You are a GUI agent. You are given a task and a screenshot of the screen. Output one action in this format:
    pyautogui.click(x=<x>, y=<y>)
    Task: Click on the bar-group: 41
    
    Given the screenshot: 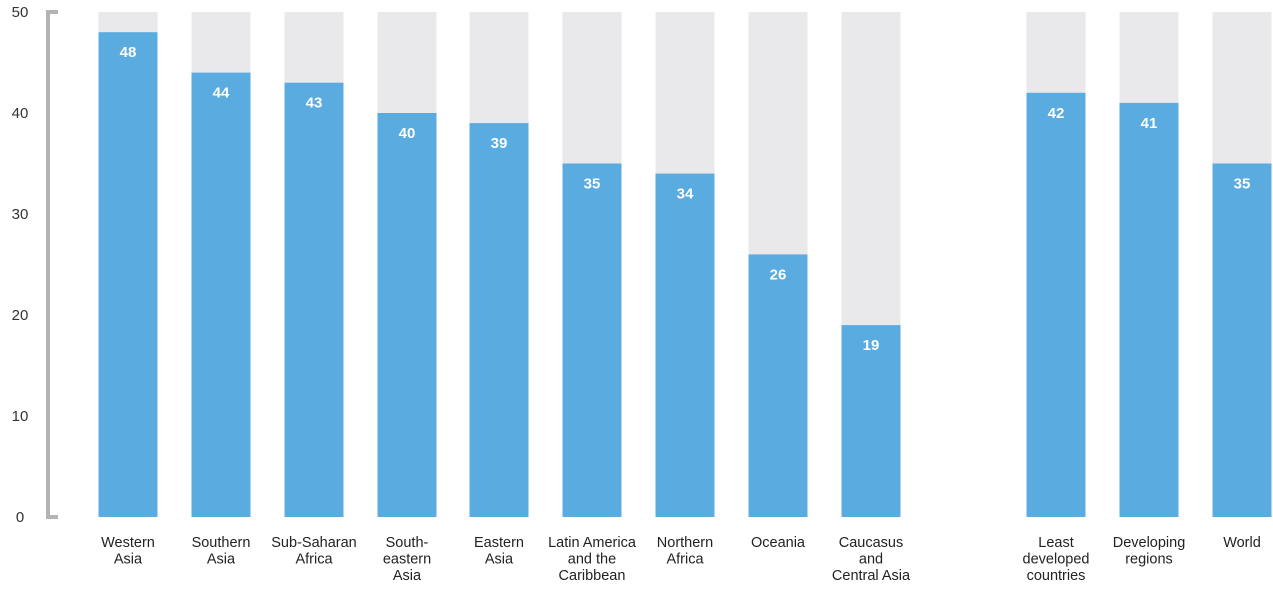 What is the action you would take?
    pyautogui.click(x=1149, y=265)
    